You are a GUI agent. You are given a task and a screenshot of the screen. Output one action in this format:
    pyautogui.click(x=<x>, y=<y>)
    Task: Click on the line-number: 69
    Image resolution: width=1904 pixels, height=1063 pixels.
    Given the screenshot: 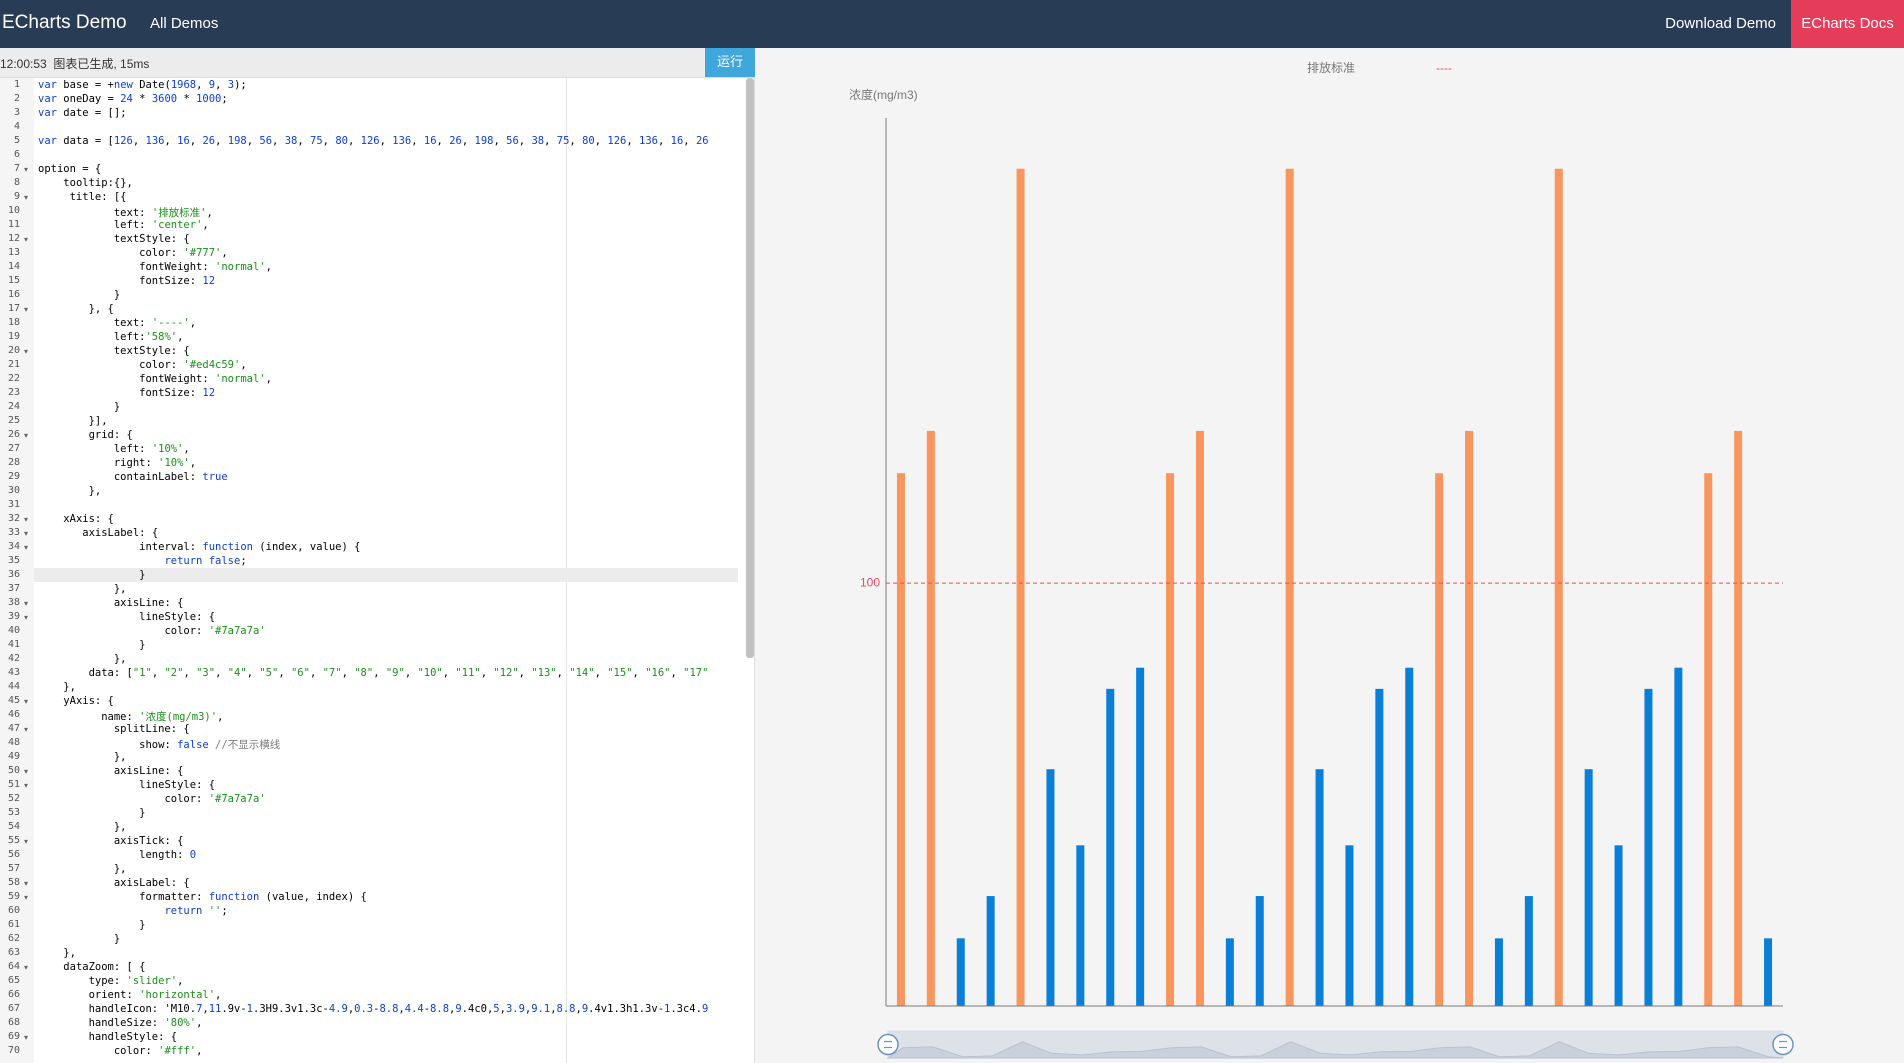 What is the action you would take?
    pyautogui.click(x=13, y=1036)
    